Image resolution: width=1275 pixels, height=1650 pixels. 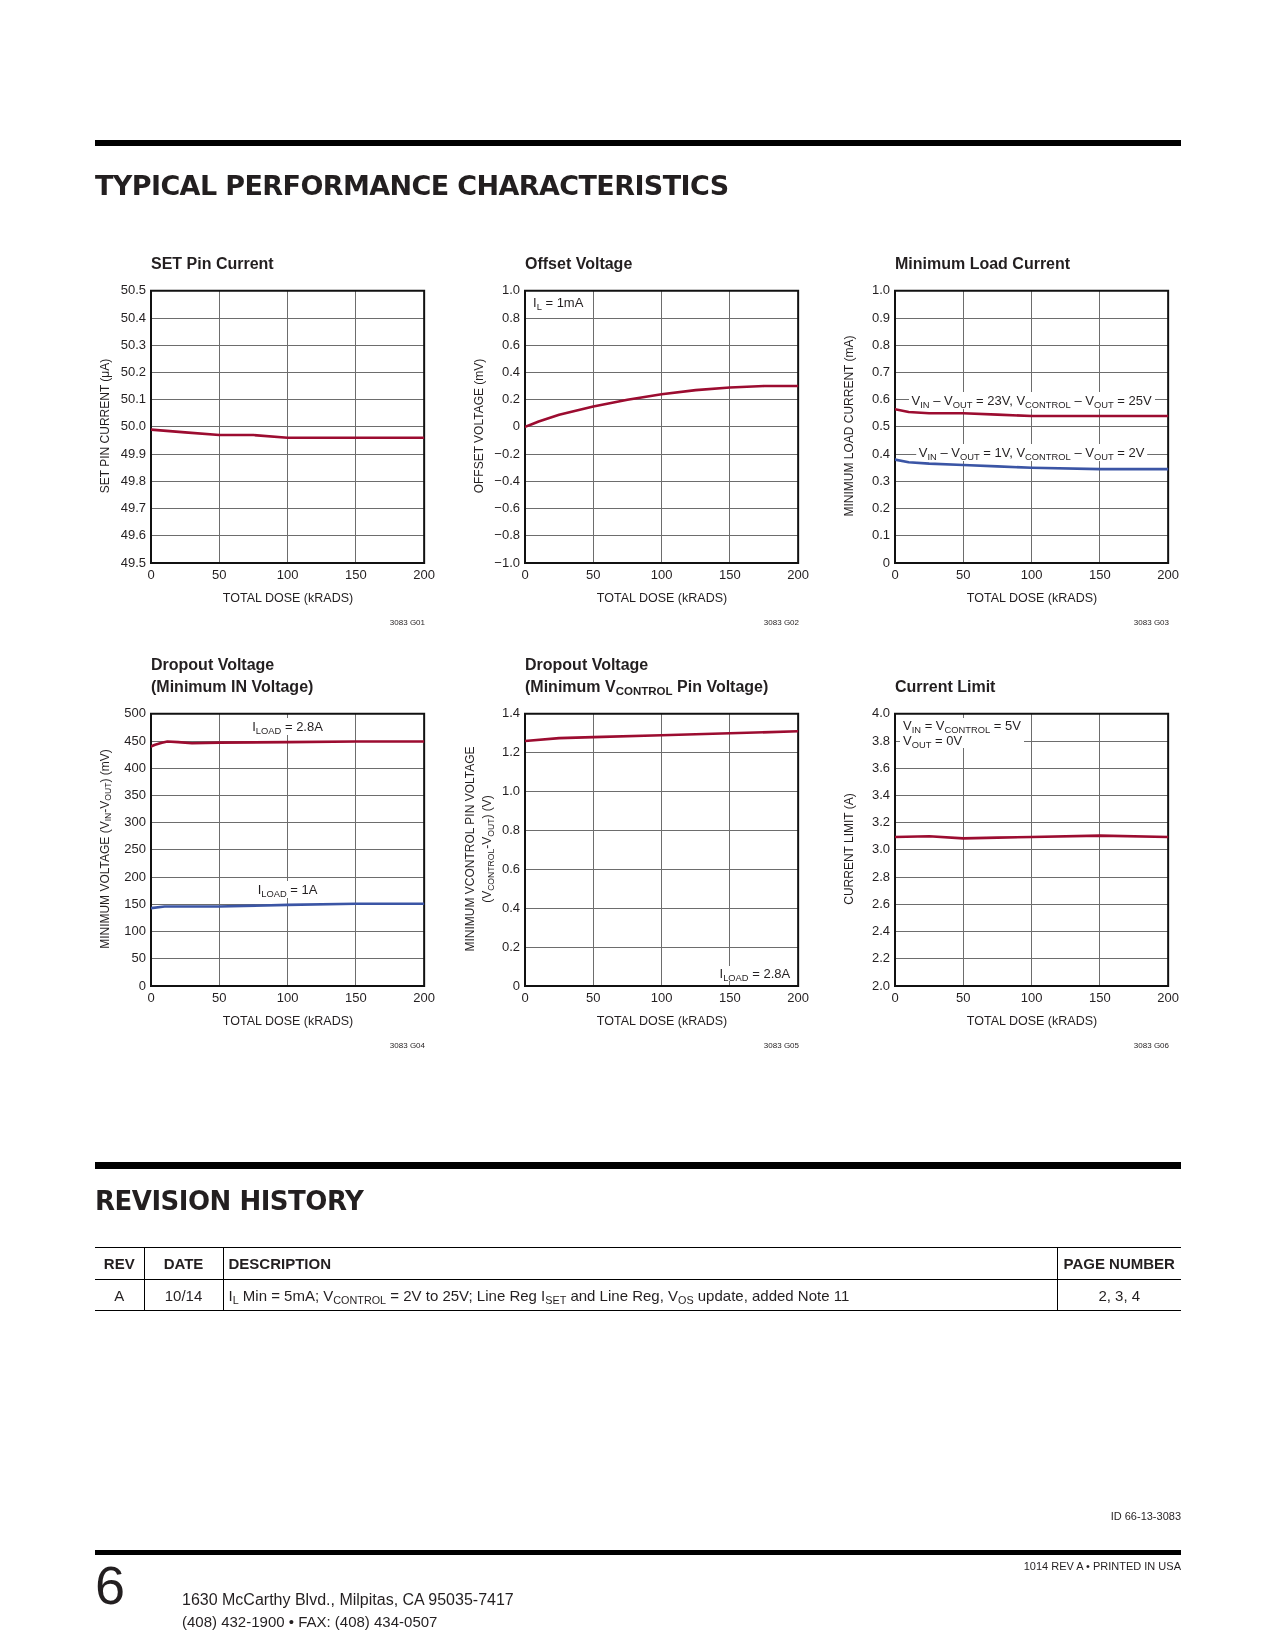 What do you see at coordinates (133, 290) in the screenshot?
I see `y-tick-label: 50.5` at bounding box center [133, 290].